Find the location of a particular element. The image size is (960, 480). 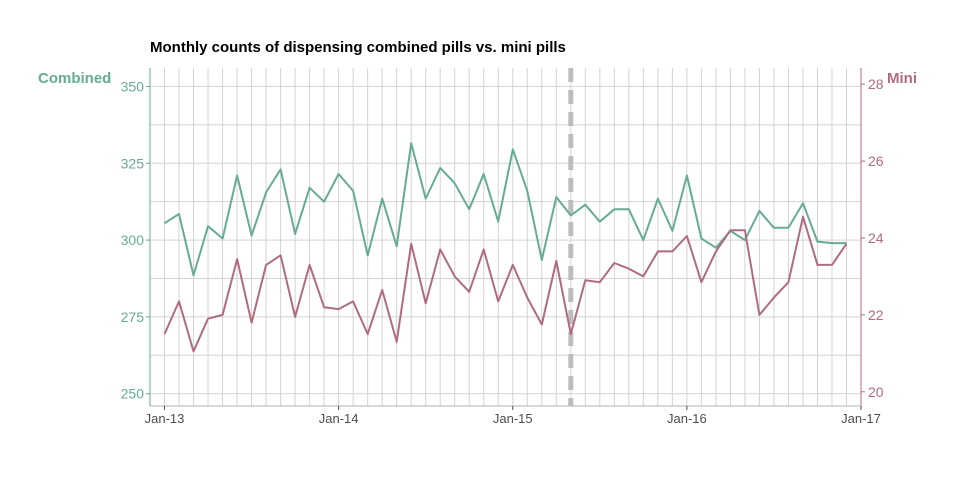

left-axis-title: Combined is located at coordinates (74, 78).